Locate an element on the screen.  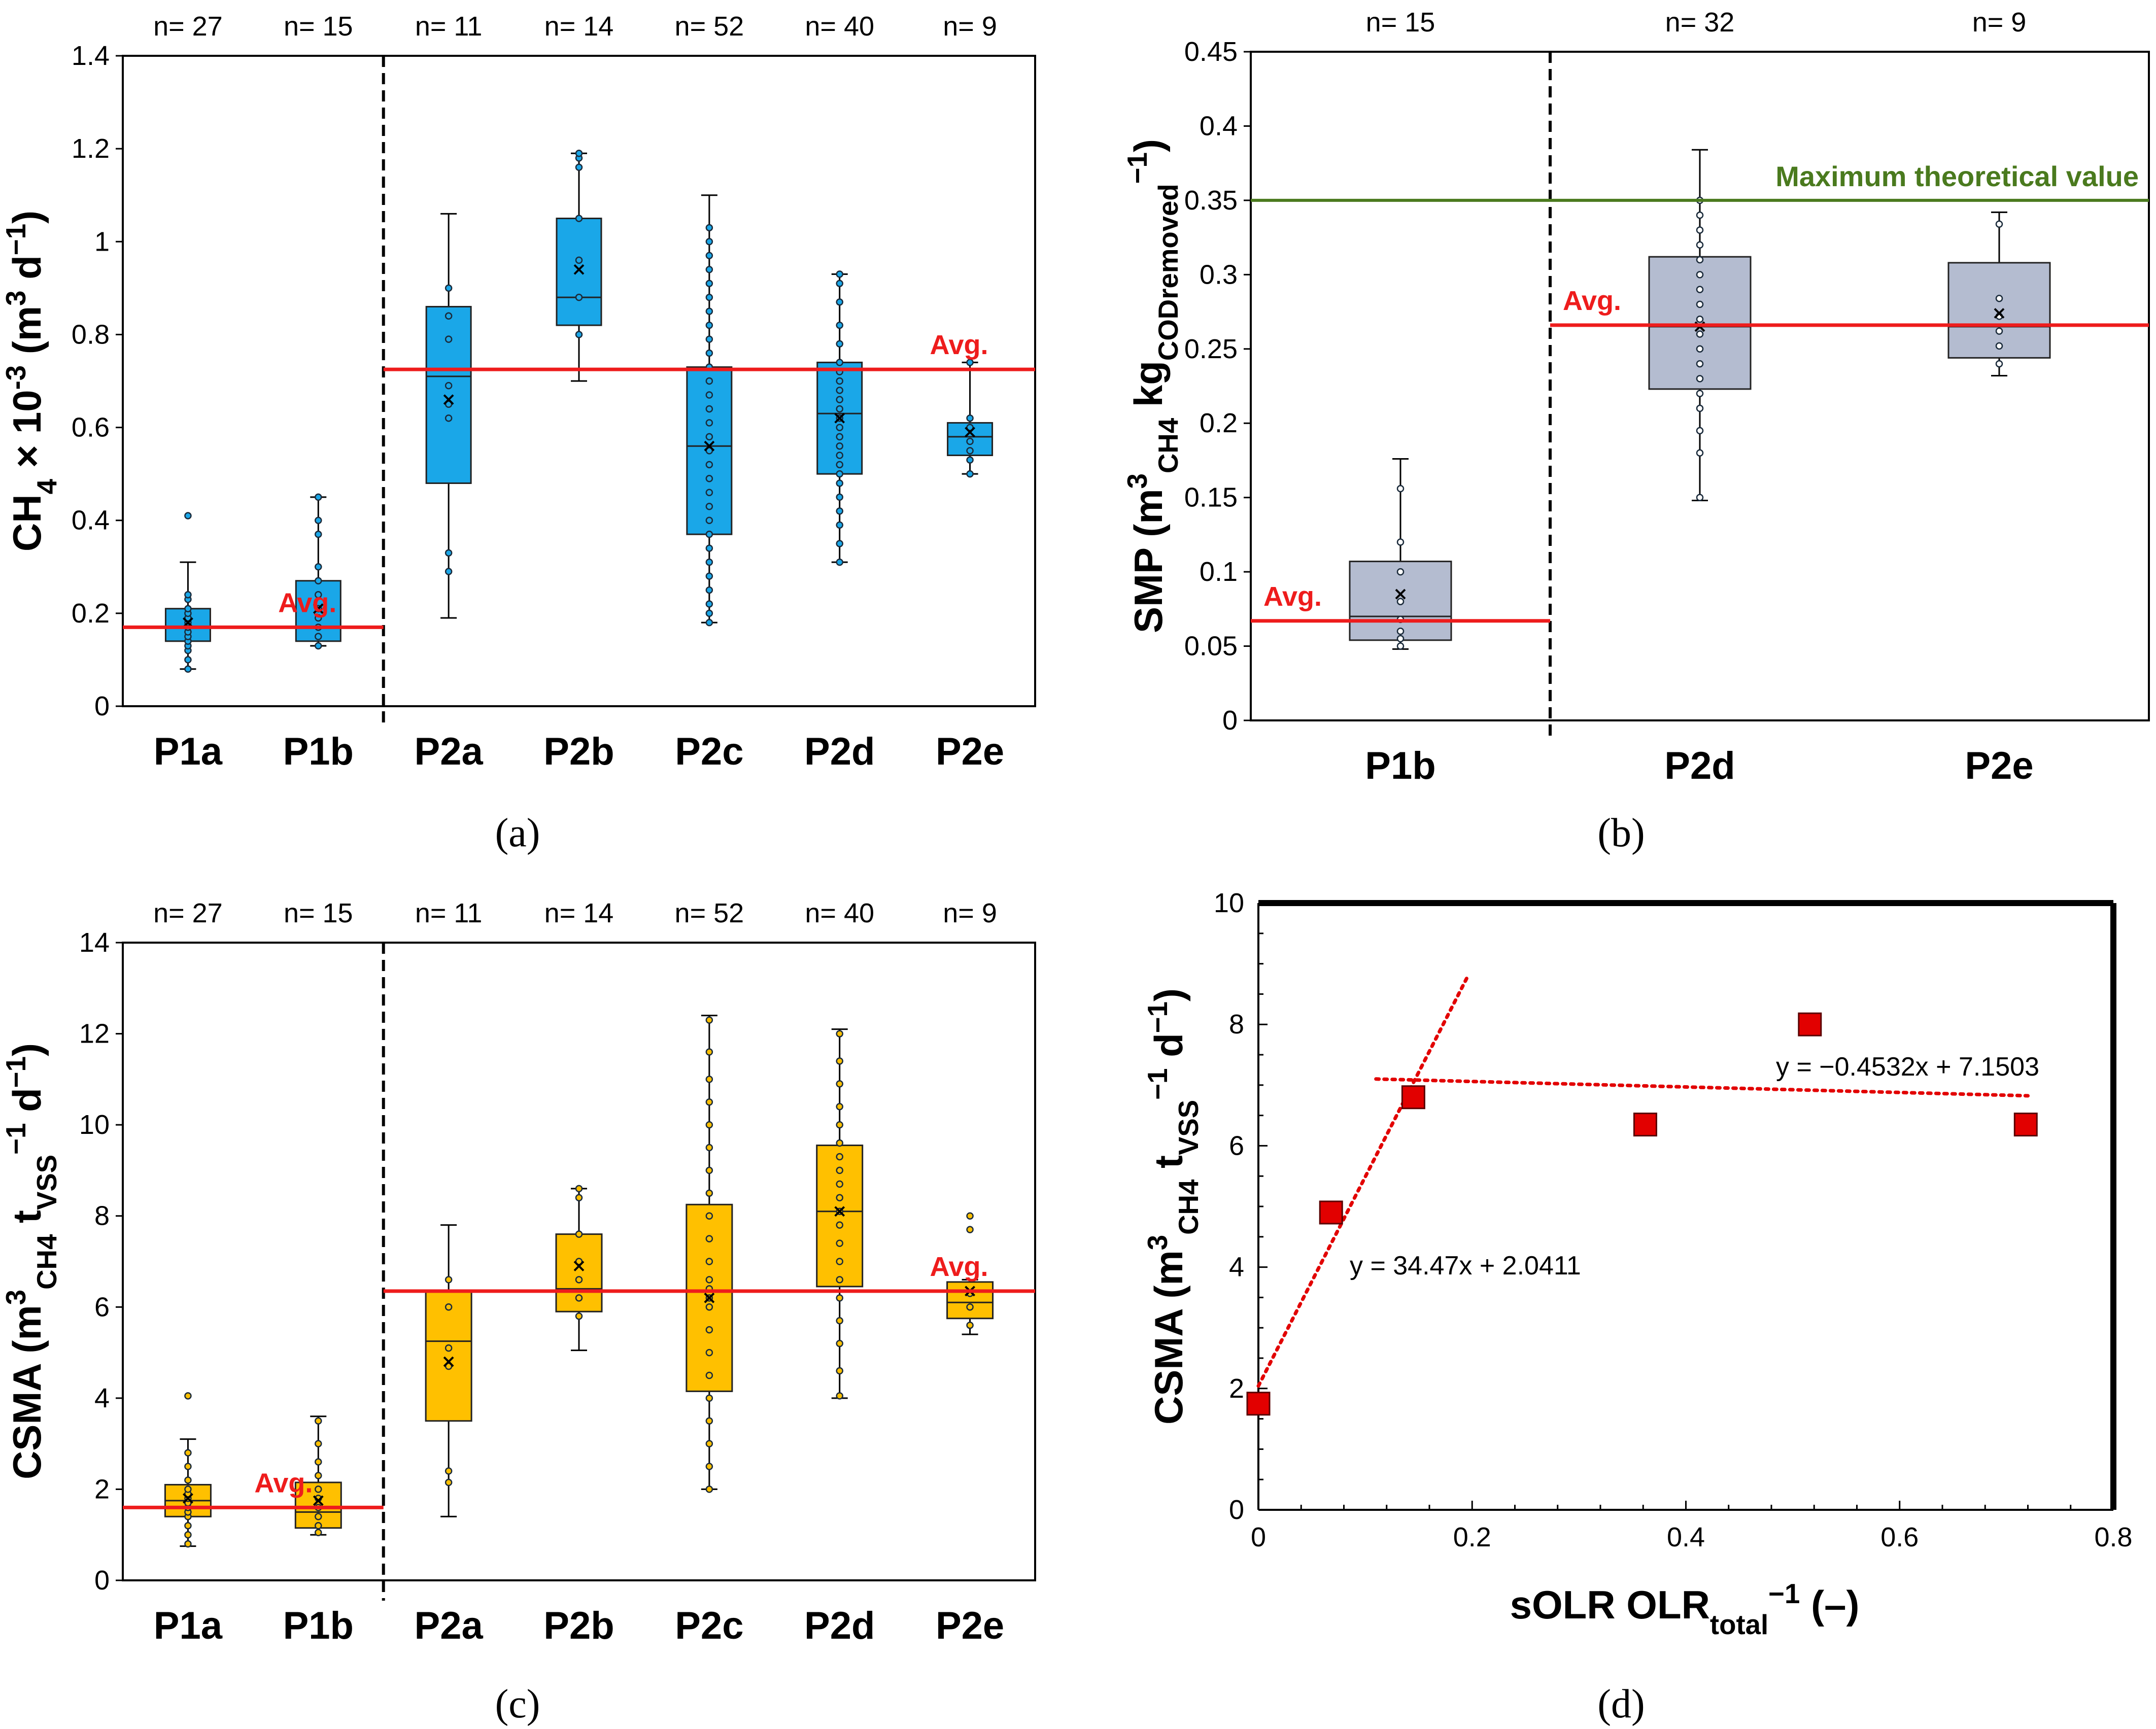
y-axis-title: CSMA (m3CH4 tVSS−1 d−1) is located at coordinates (1173, 1207).